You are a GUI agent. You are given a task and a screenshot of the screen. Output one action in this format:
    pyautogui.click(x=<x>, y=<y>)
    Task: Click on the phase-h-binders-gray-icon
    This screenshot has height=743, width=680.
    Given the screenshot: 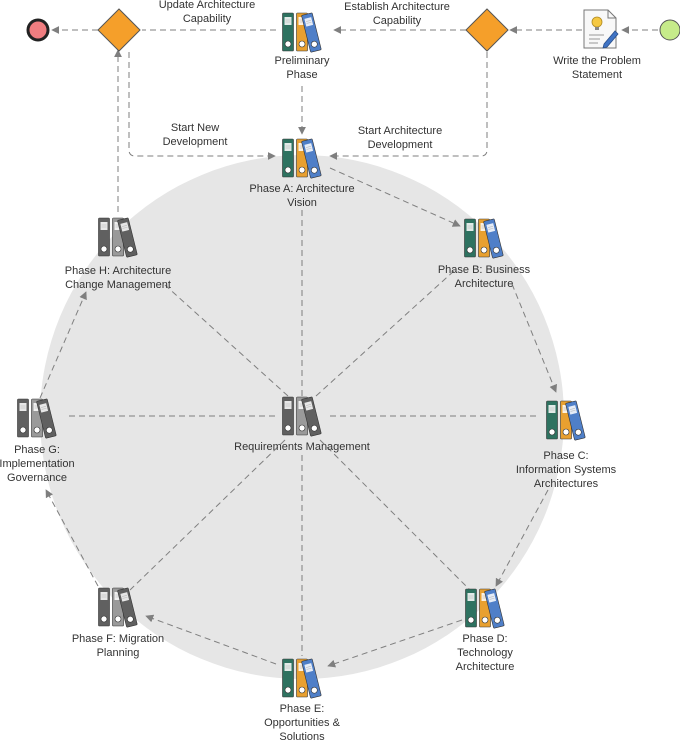 What is the action you would take?
    pyautogui.click(x=118, y=237)
    